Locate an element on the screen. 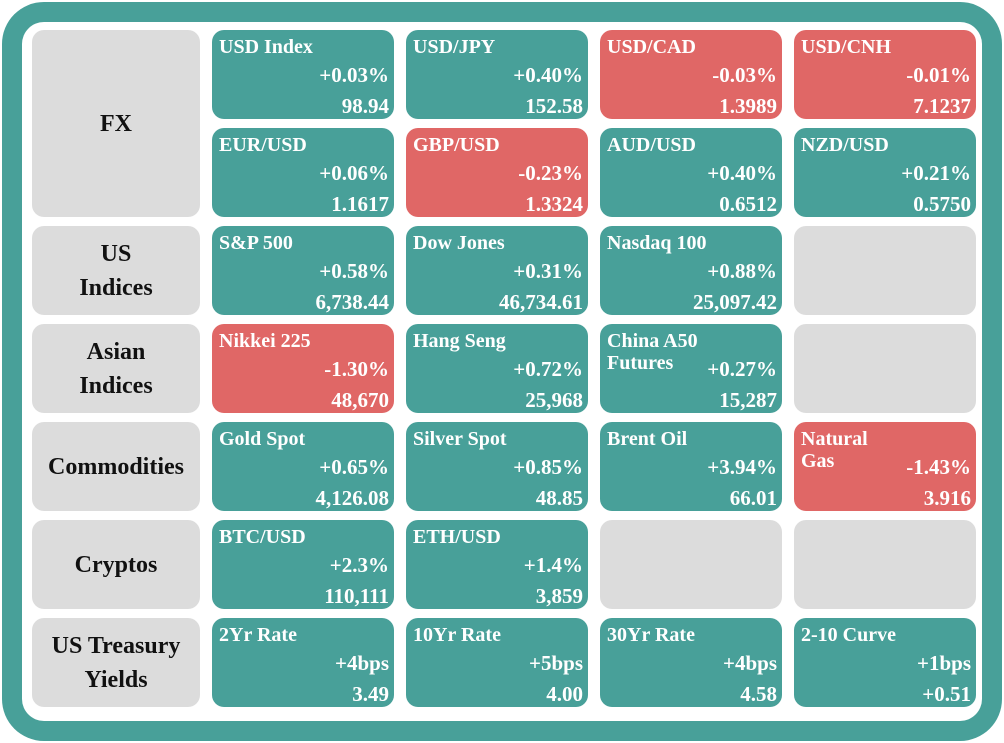  category-cryptos: Cryptos is located at coordinates (116, 564).